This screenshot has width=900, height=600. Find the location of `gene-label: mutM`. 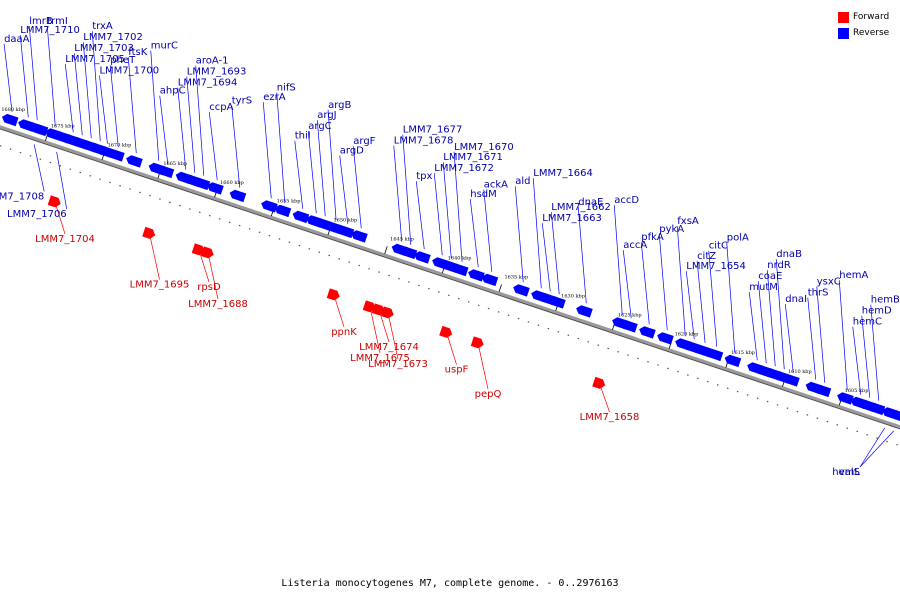

gene-label: mutM is located at coordinates (763, 287).